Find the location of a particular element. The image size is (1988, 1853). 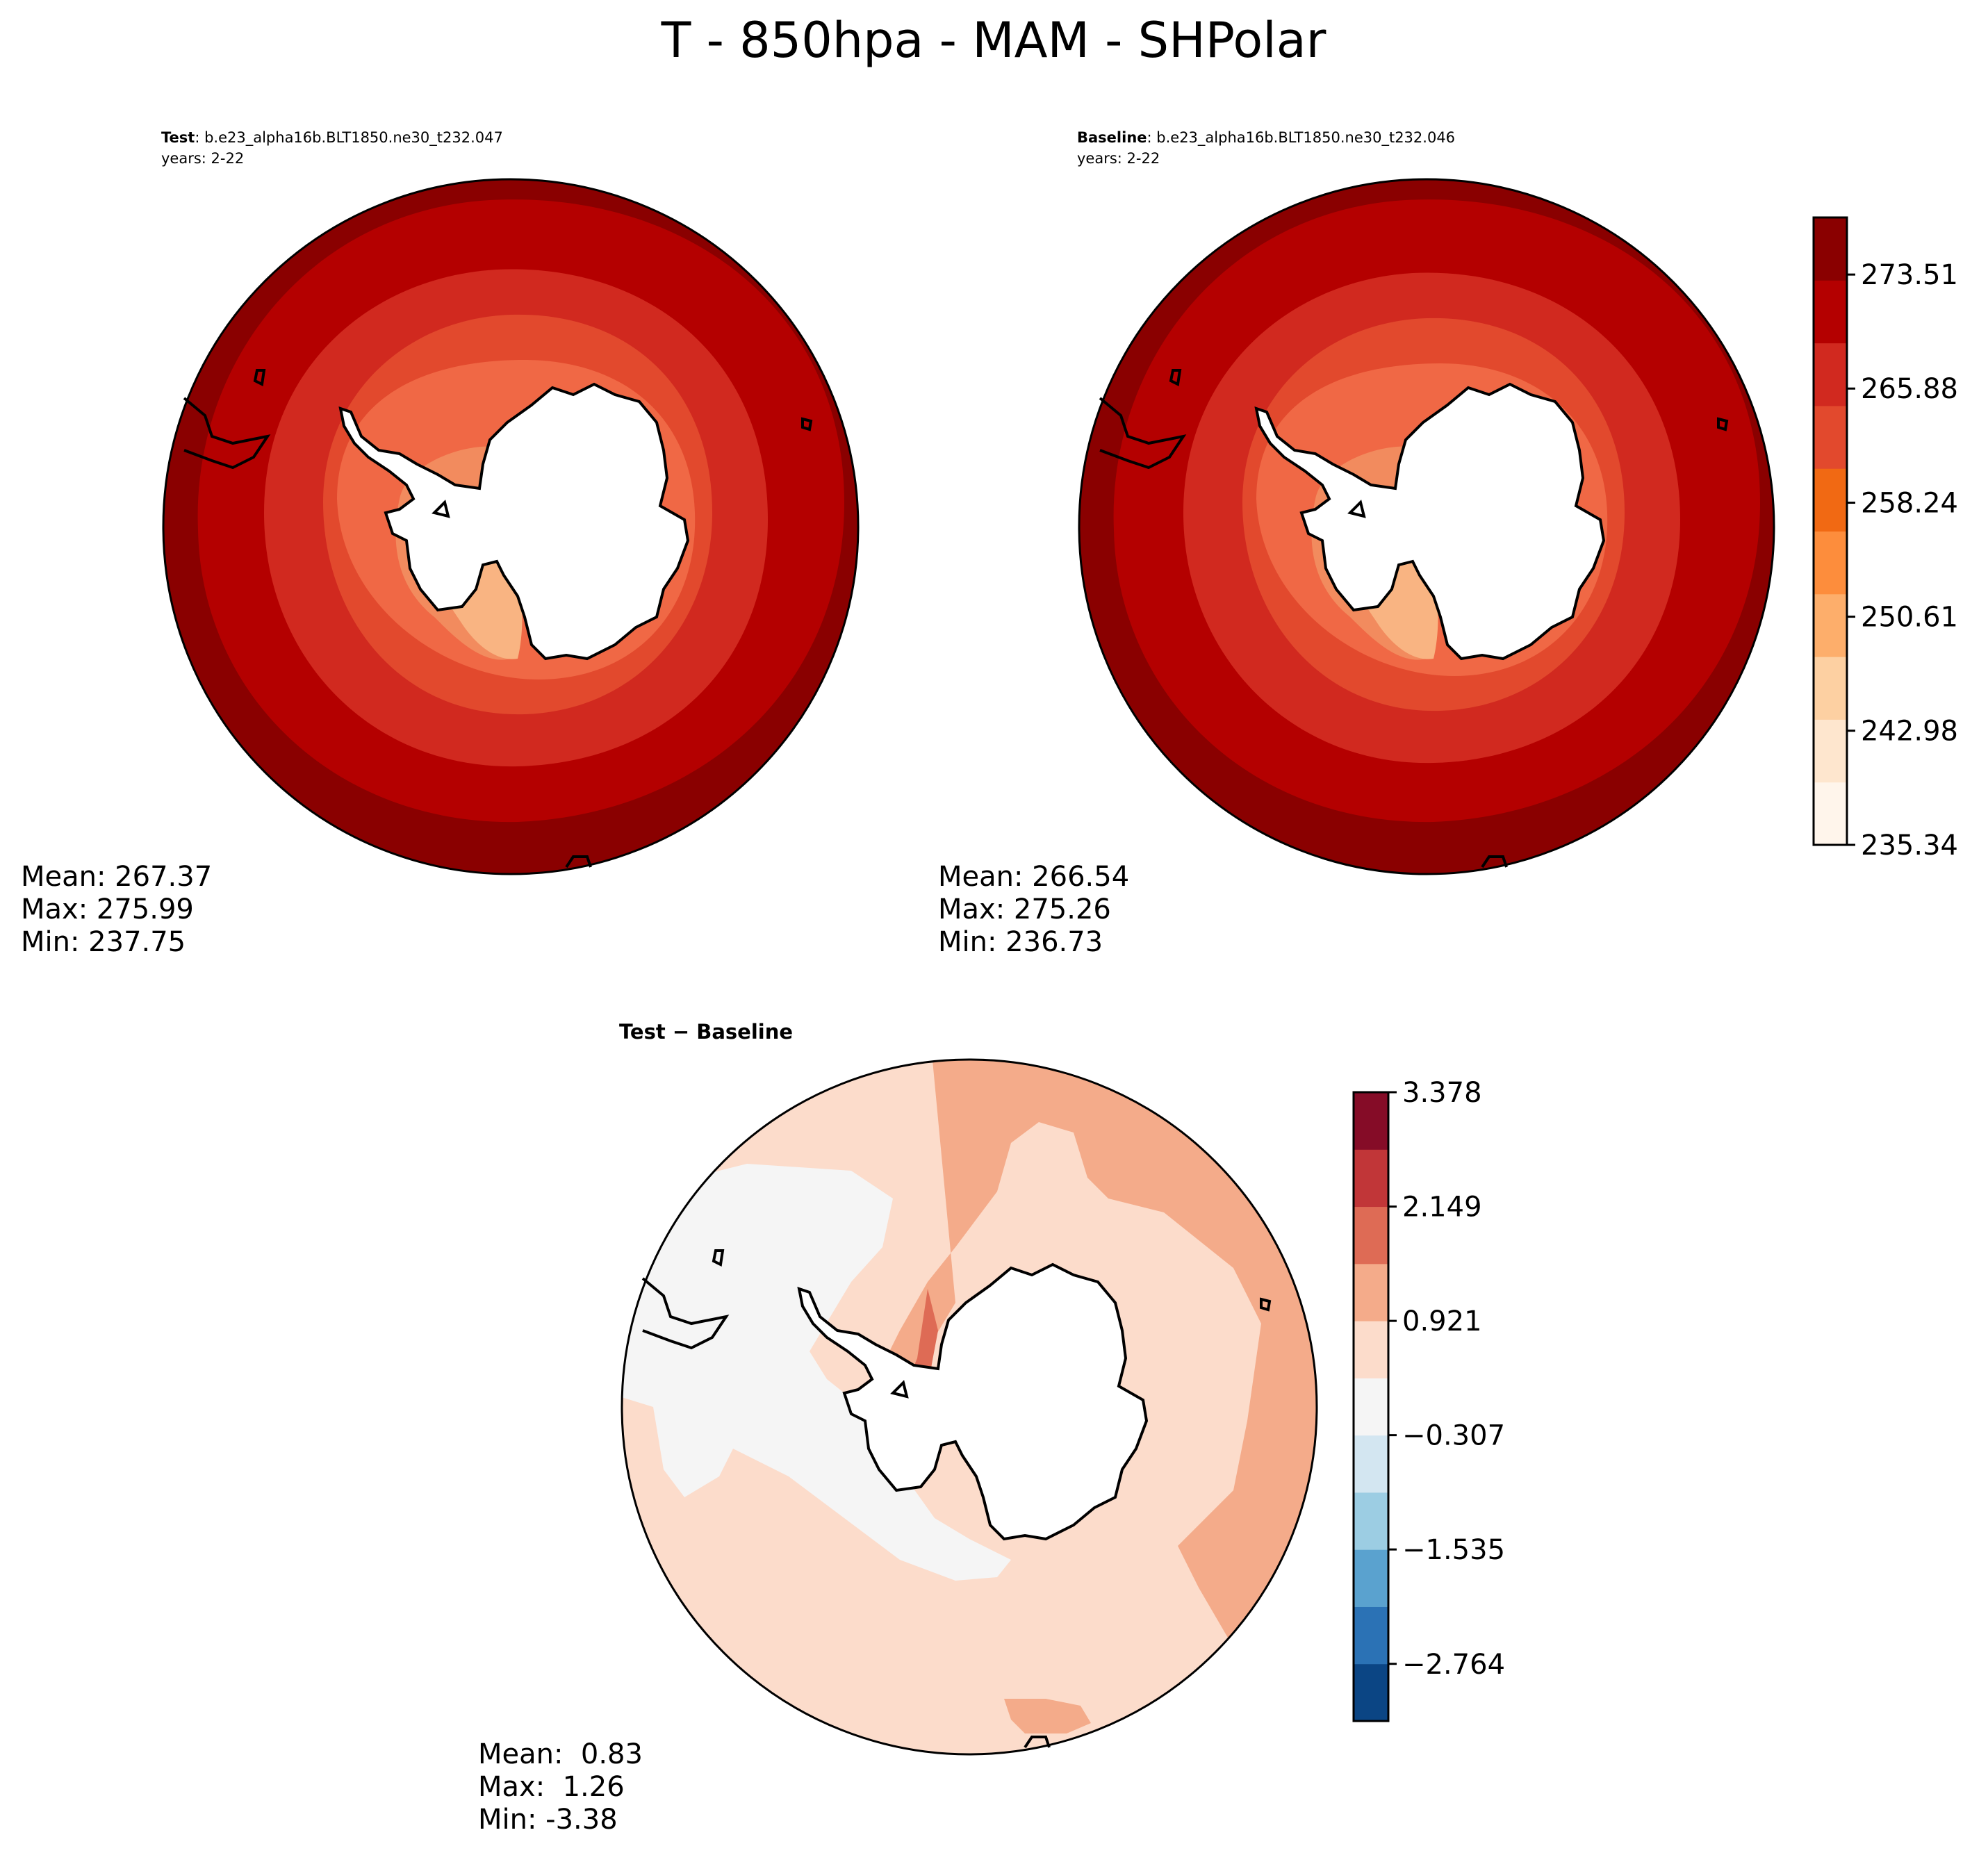

baseline-label-case: : b.e23_alpha16b.BLT1850.ne30_t232.046 is located at coordinates (1301, 138).